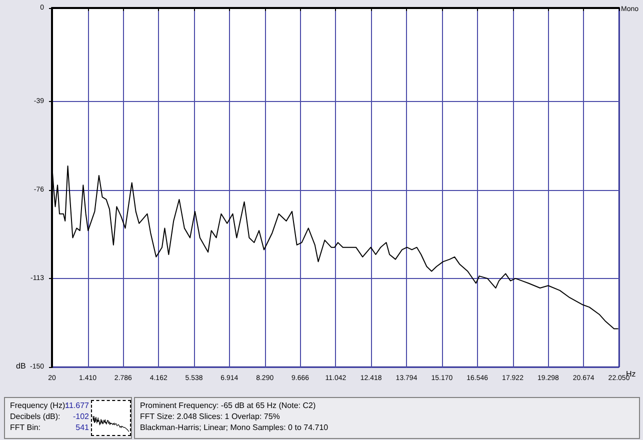  What do you see at coordinates (210, 417) in the screenshot?
I see `text: FFT Size: 2.048 Slices: 1 Overlap: 75%` at bounding box center [210, 417].